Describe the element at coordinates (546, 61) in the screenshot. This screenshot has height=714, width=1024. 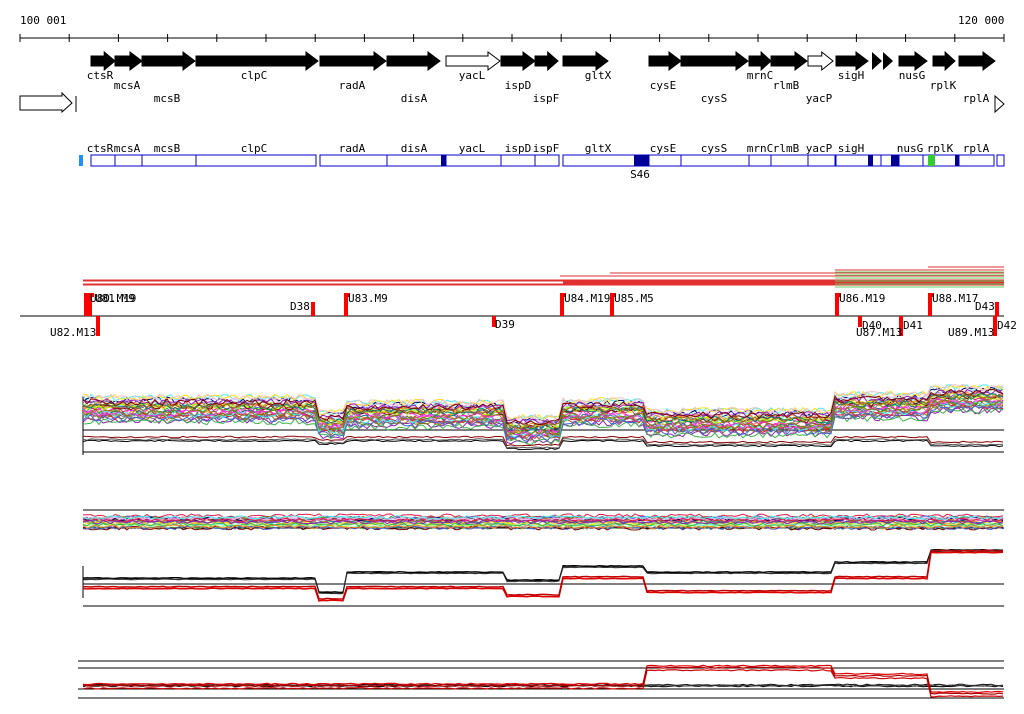
I see `gene-arrow-ispF` at that location.